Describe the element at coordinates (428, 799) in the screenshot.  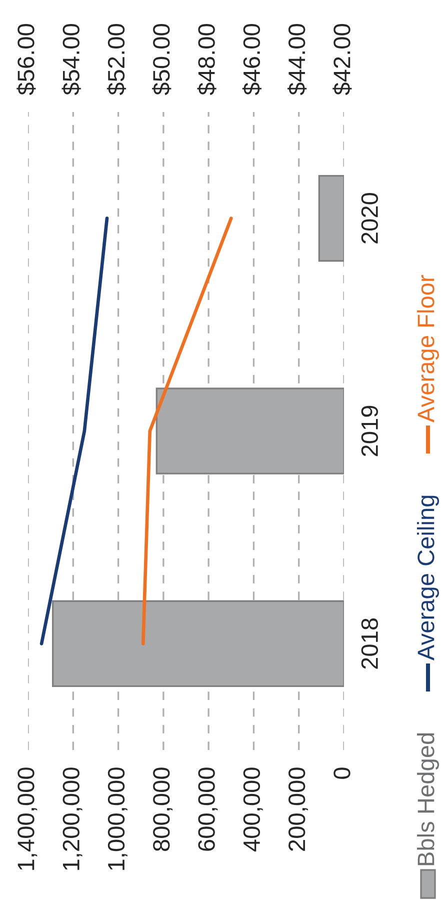
I see `text: Bbls Hedged` at that location.